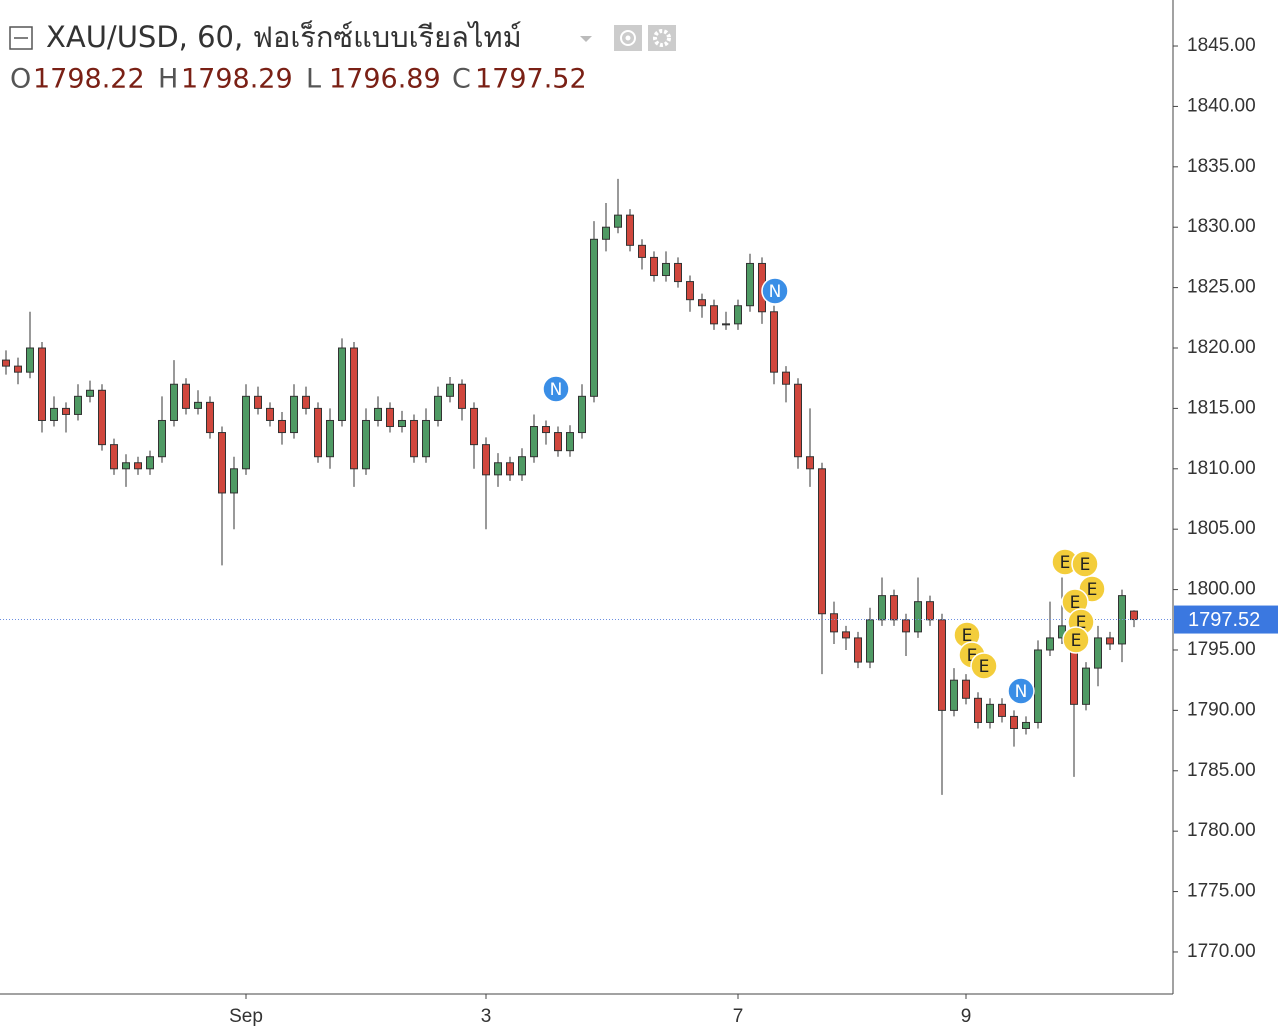 The image size is (1280, 1034). Describe the element at coordinates (1221, 951) in the screenshot. I see `y-tick-label: 1770.00` at that location.